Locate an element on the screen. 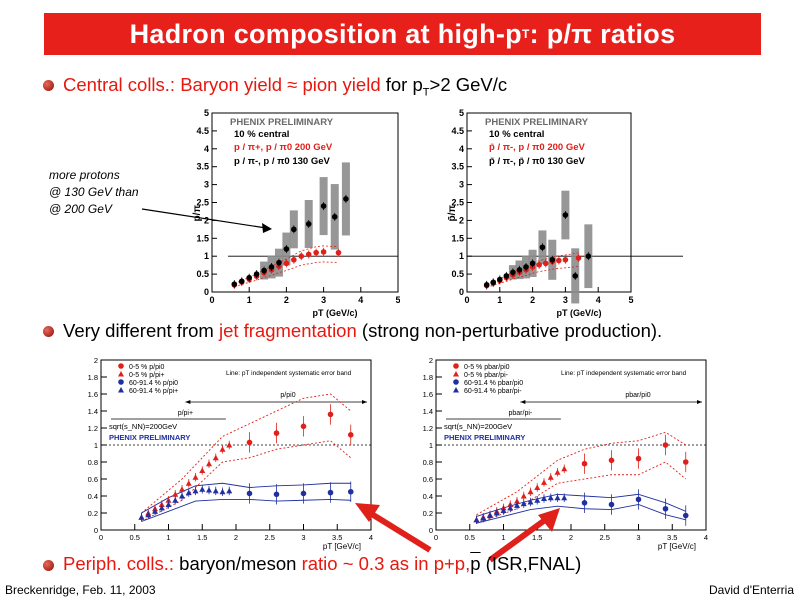 This screenshot has height=600, width=800. x-tick-label: 4 is located at coordinates (360, 300).